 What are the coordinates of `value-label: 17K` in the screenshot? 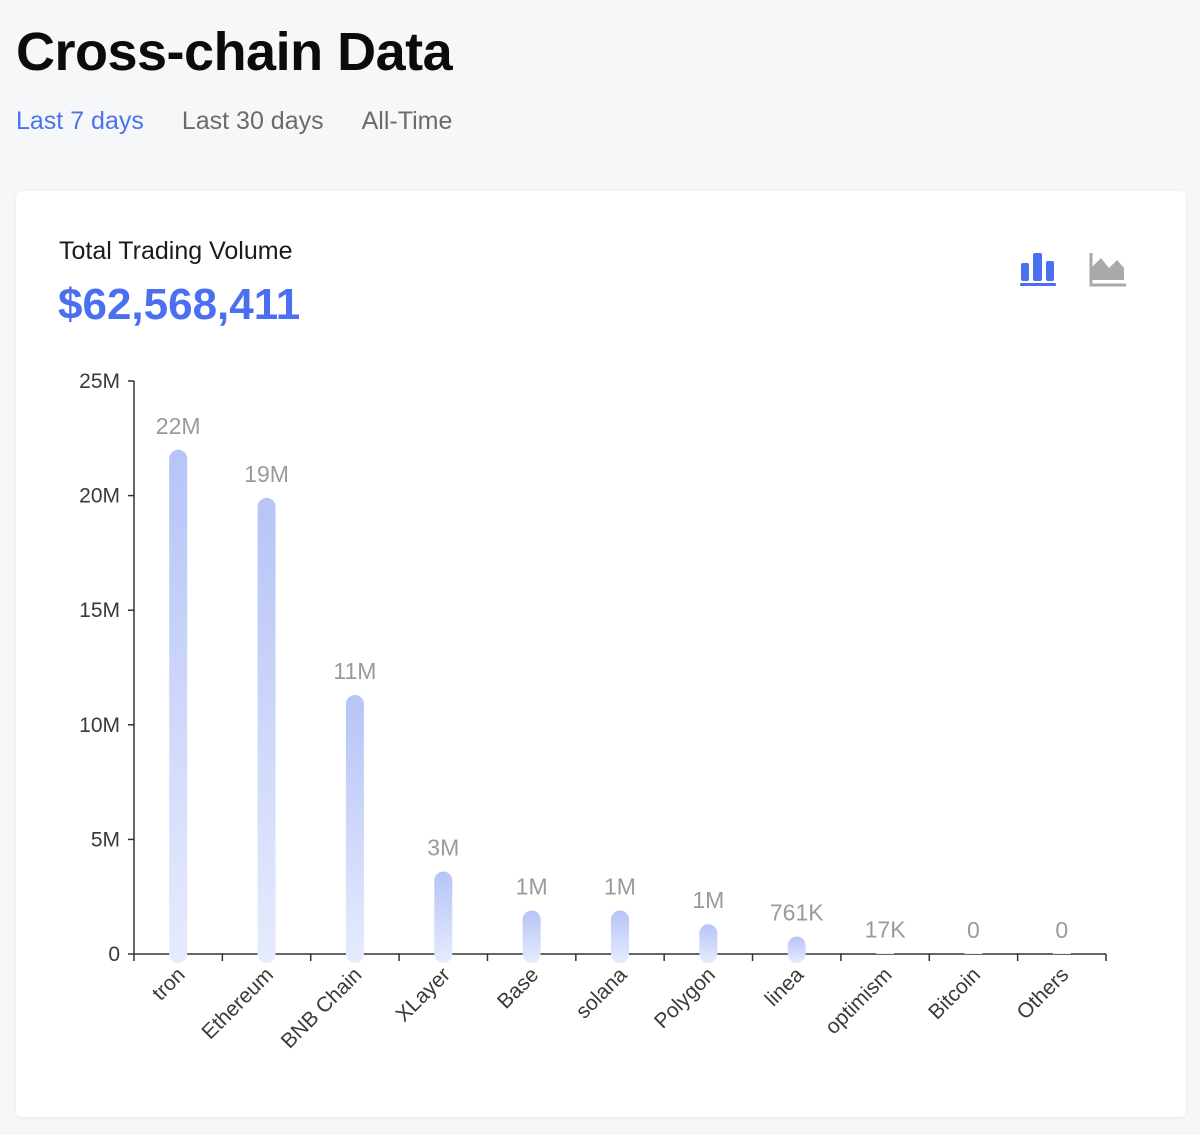 It's located at (886, 930).